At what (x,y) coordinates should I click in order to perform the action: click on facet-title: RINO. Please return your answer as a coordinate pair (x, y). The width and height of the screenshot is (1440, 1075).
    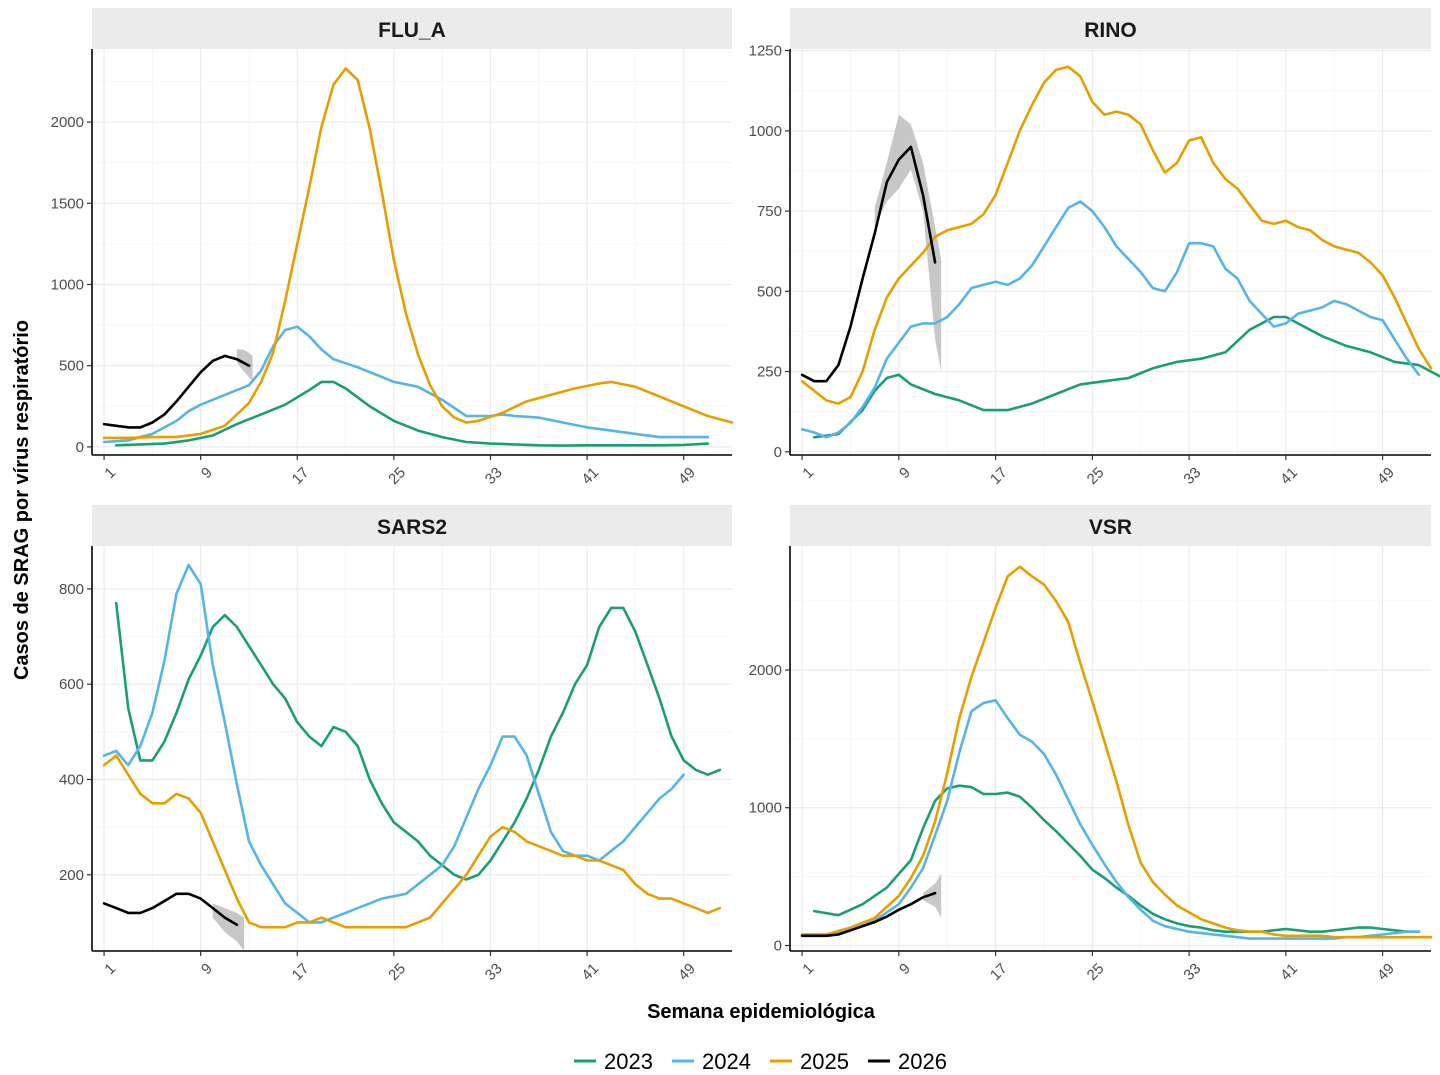
    Looking at the image, I should click on (1110, 30).